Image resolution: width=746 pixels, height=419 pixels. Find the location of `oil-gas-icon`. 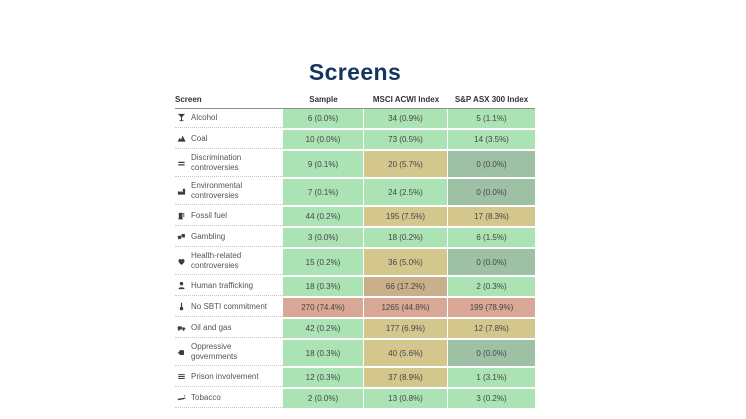

oil-gas-icon is located at coordinates (182, 327).